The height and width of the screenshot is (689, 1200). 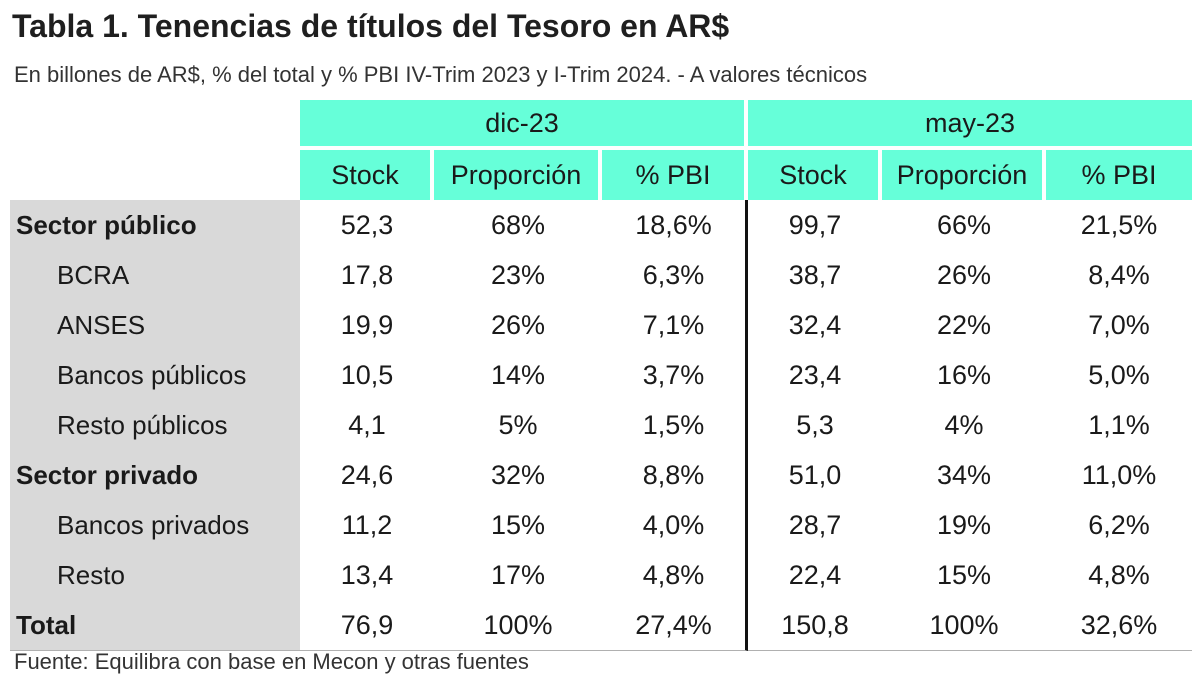 I want to click on table-row: Resto públicos 4,1 5% 1,5% 5,3 4% 1,1%, so click(x=601, y=425).